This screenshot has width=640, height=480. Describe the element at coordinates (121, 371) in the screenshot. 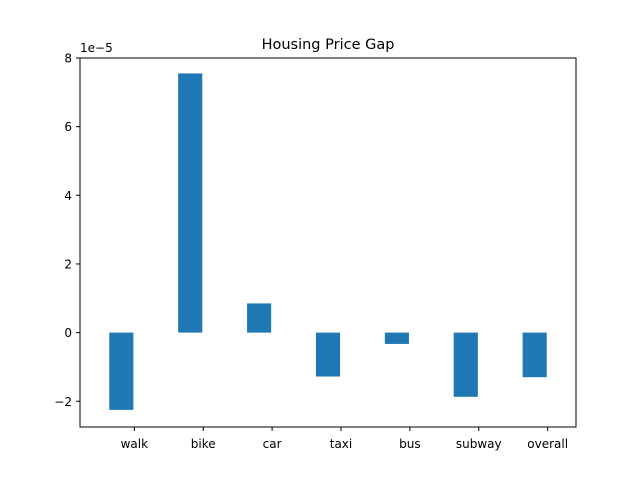

I see `bar-walk` at that location.